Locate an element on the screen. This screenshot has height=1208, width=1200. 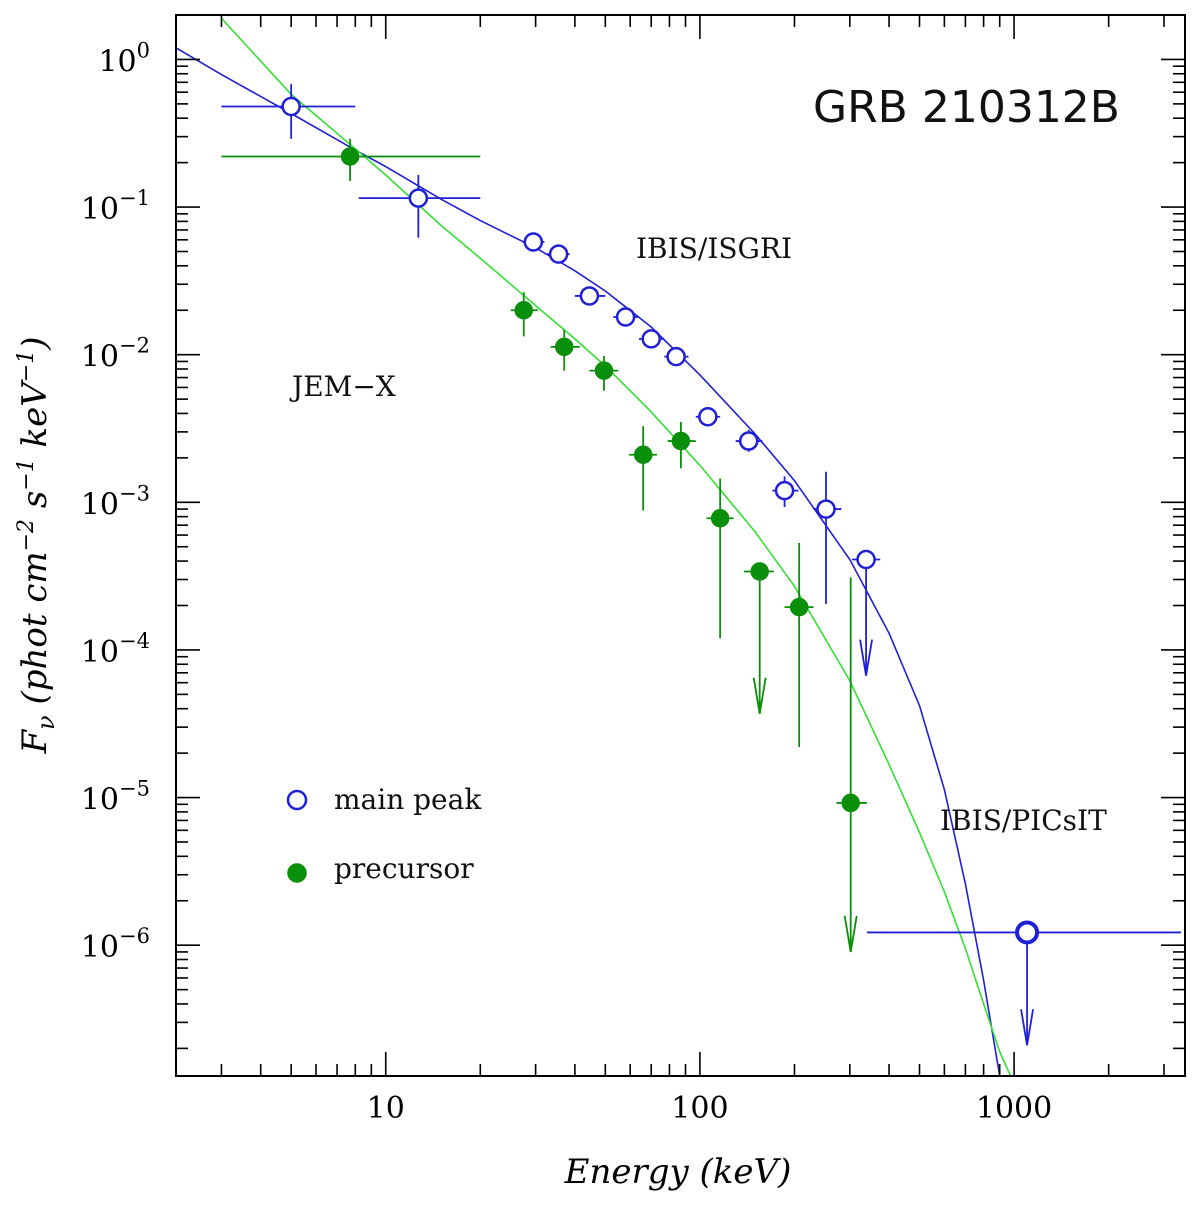
y-tick-label: 10⁻⁴ is located at coordinates (115, 649).